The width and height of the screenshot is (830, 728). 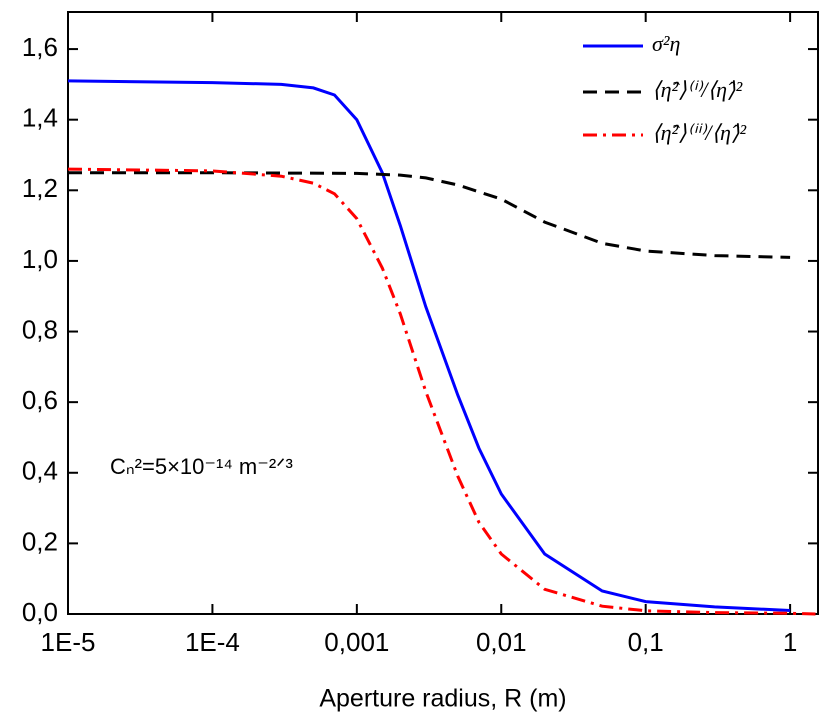 What do you see at coordinates (40, 471) in the screenshot?
I see `y-tick-label: 0,4` at bounding box center [40, 471].